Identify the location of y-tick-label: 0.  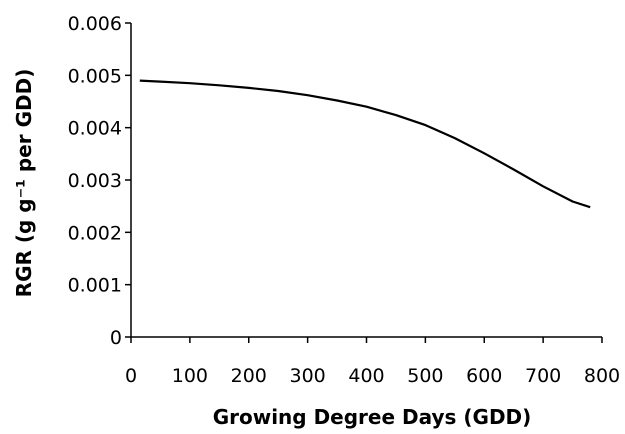
(116, 338).